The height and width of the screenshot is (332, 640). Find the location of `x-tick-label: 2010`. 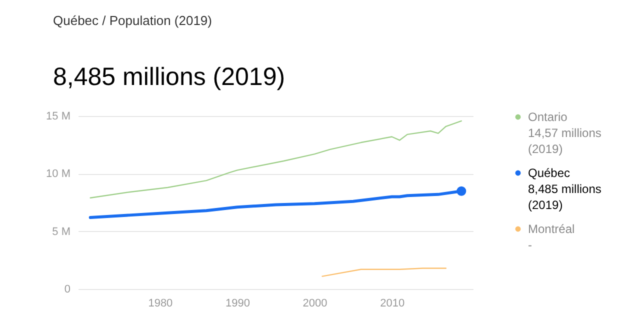

x-tick-label: 2010 is located at coordinates (392, 304).